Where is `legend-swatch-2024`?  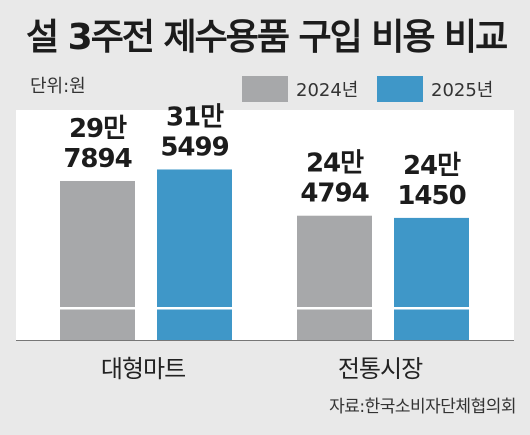
legend-swatch-2024 is located at coordinates (265, 89).